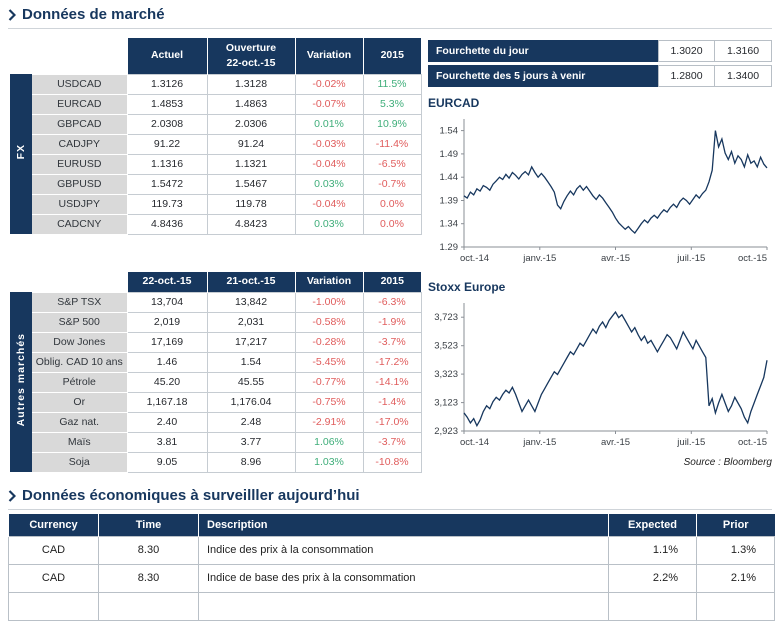 The height and width of the screenshot is (629, 782). Describe the element at coordinates (392, 442) in the screenshot. I see `ytd-cell: -3.7%` at that location.